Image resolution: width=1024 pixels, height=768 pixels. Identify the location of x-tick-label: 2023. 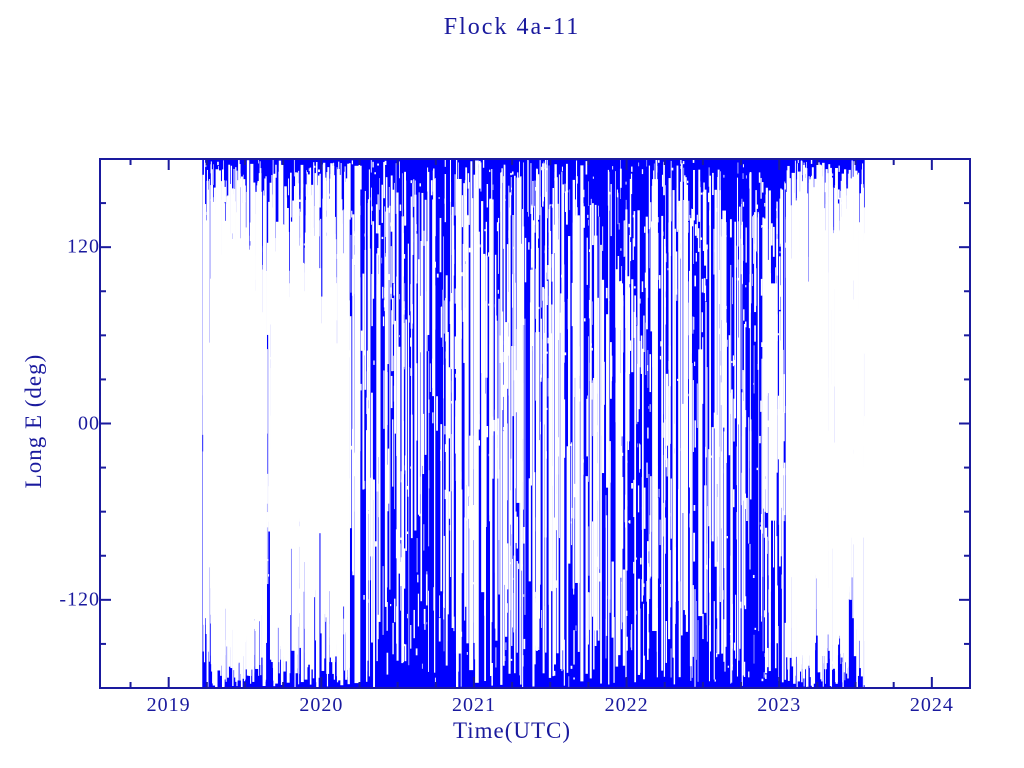
(779, 705).